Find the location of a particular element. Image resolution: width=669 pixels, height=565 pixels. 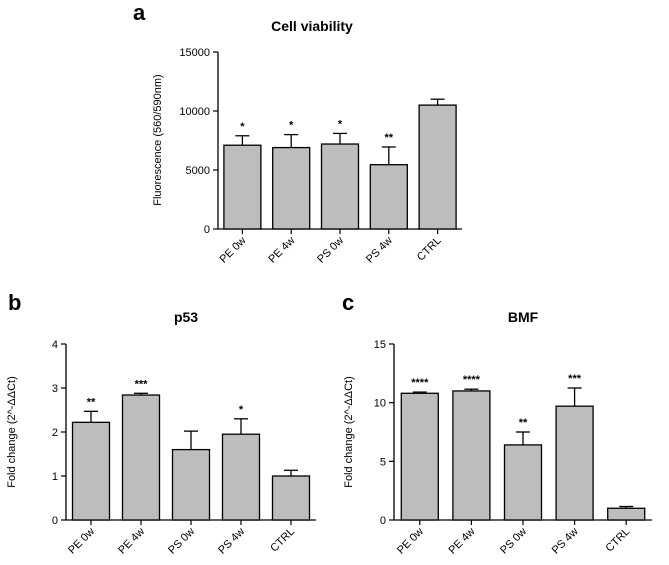

panel-letter: b is located at coordinates (14, 302).